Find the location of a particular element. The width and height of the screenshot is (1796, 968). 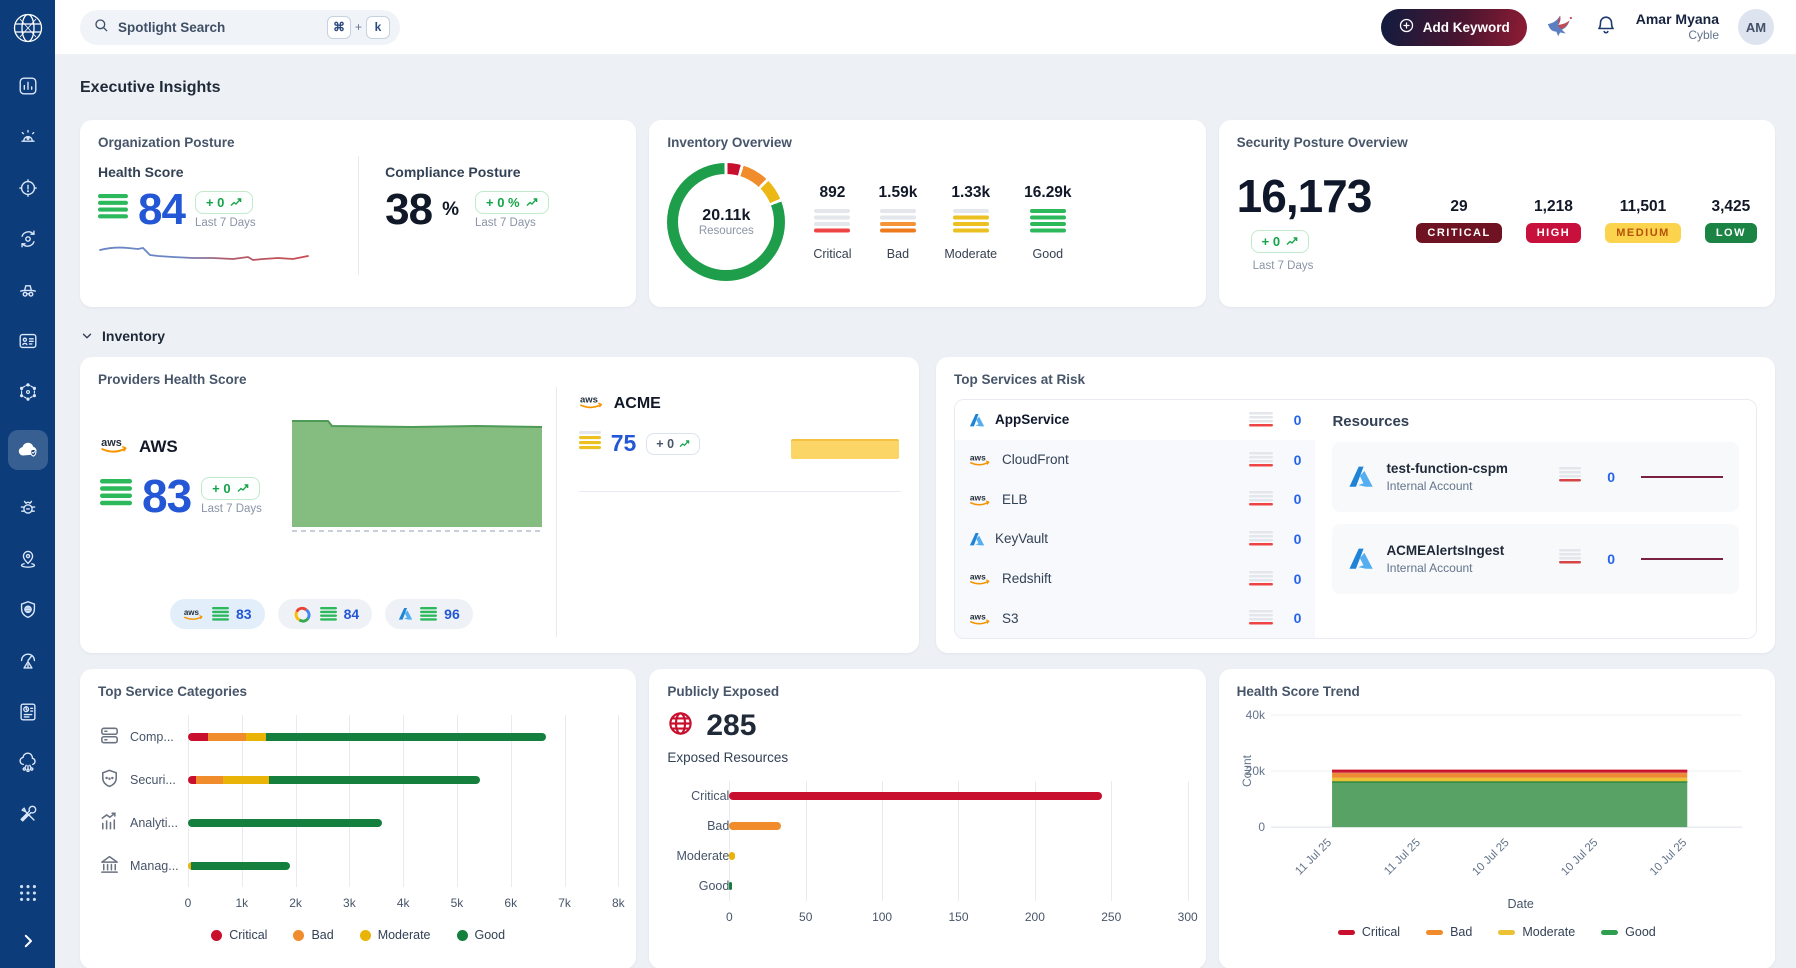

notification-bell-icon is located at coordinates (1606, 27).